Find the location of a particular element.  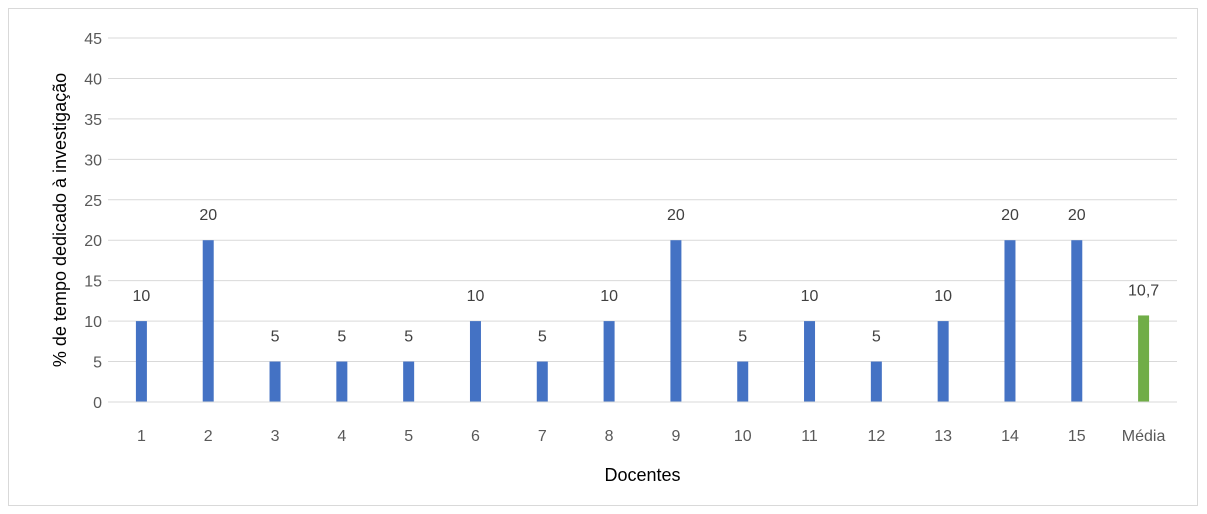

x-tick-label: 1 is located at coordinates (141, 436).